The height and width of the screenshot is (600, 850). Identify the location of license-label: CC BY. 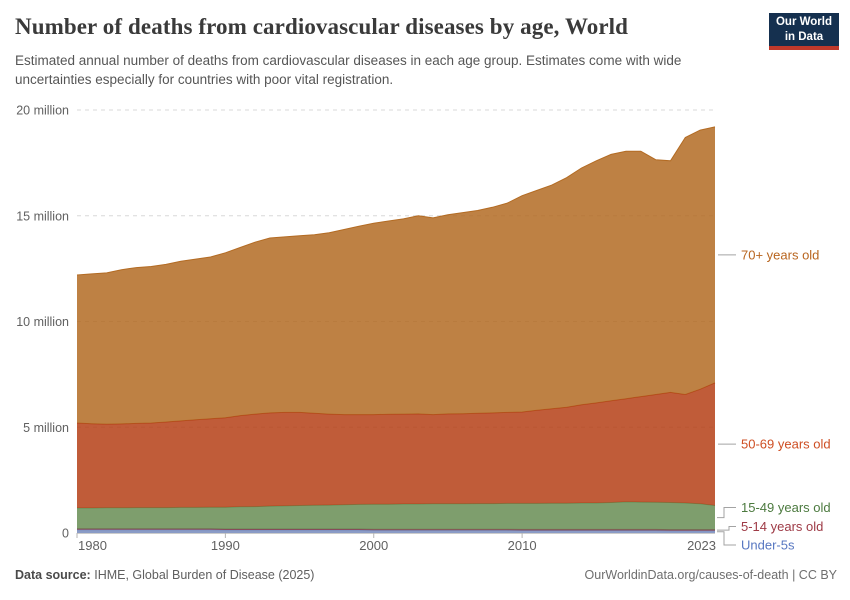
(817, 575).